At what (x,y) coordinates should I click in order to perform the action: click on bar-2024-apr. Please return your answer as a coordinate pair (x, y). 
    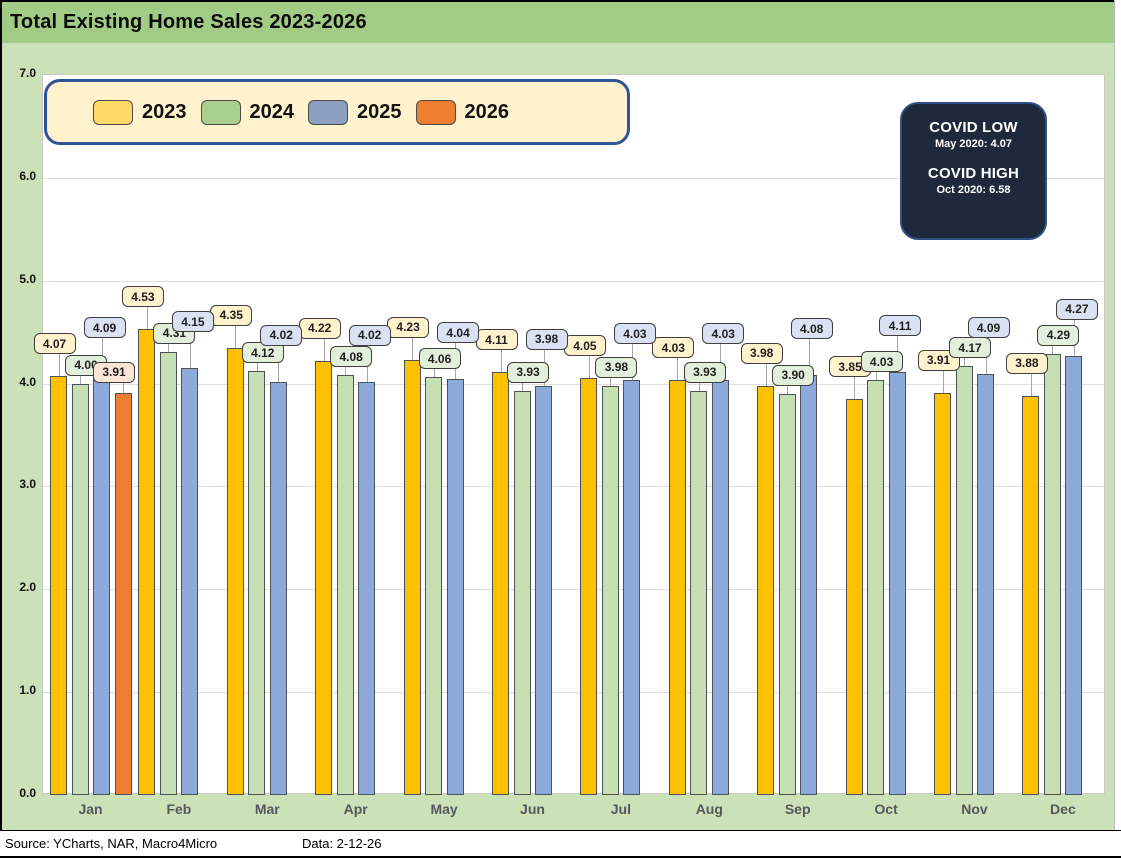
    Looking at the image, I should click on (345, 585).